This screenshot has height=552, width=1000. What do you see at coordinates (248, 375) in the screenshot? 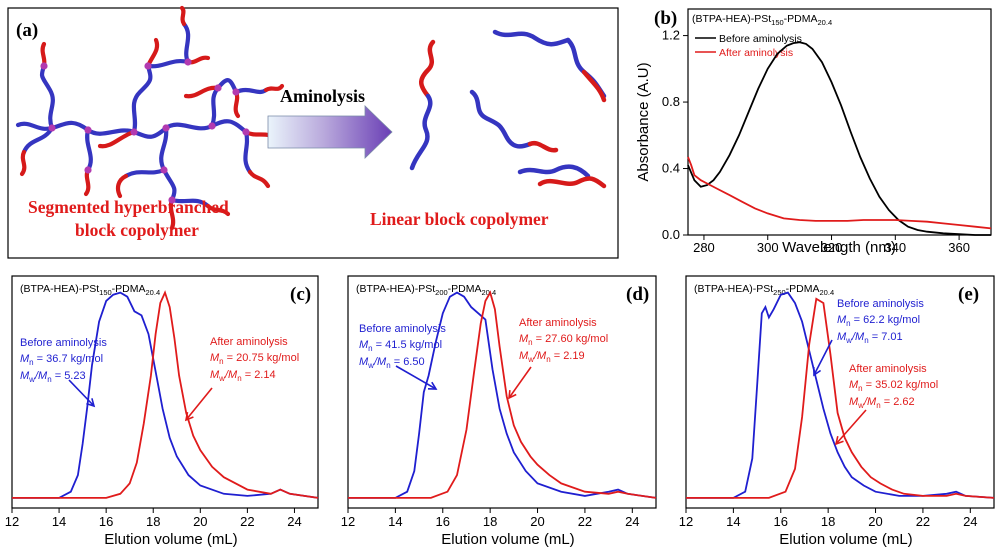
I see `mwmn-eq: =` at bounding box center [248, 375].